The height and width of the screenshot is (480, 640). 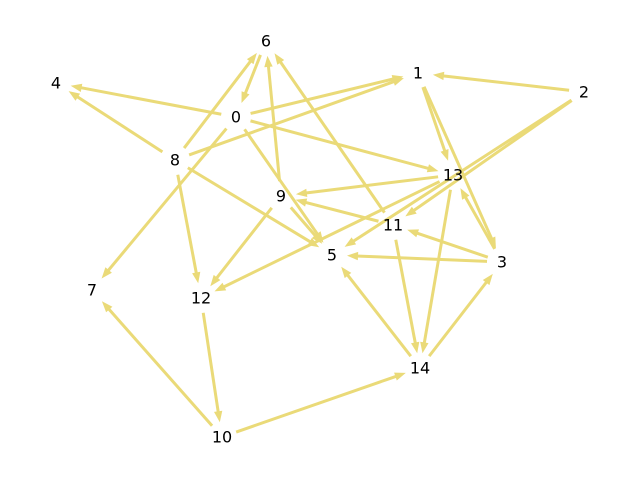 What do you see at coordinates (584, 92) in the screenshot?
I see `node-2: 2` at bounding box center [584, 92].